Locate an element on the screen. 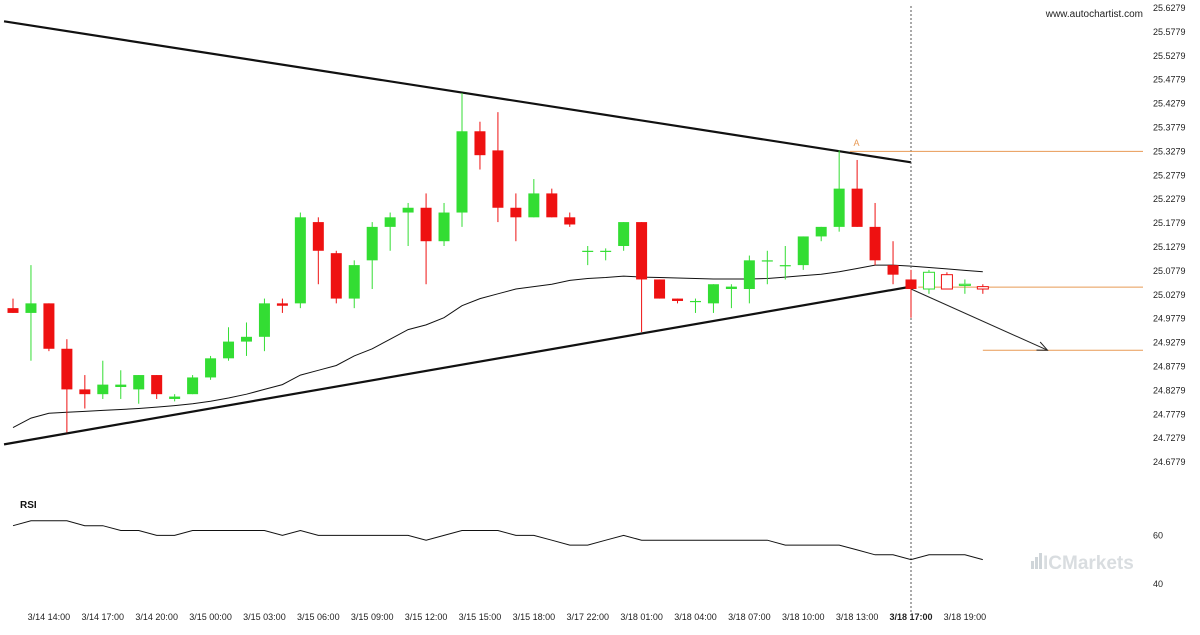  pattern-point-a-label: A is located at coordinates (857, 143).